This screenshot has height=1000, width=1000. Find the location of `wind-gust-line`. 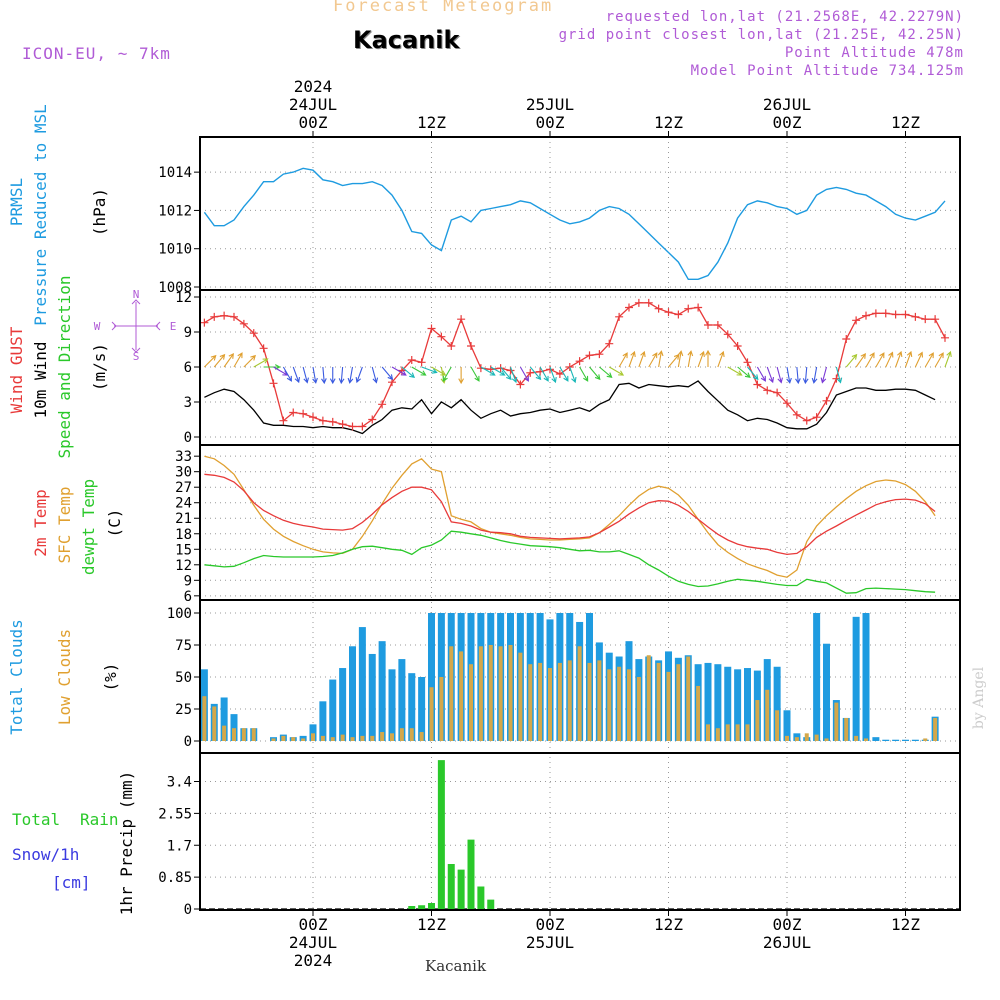

wind-gust-line is located at coordinates (575, 365).